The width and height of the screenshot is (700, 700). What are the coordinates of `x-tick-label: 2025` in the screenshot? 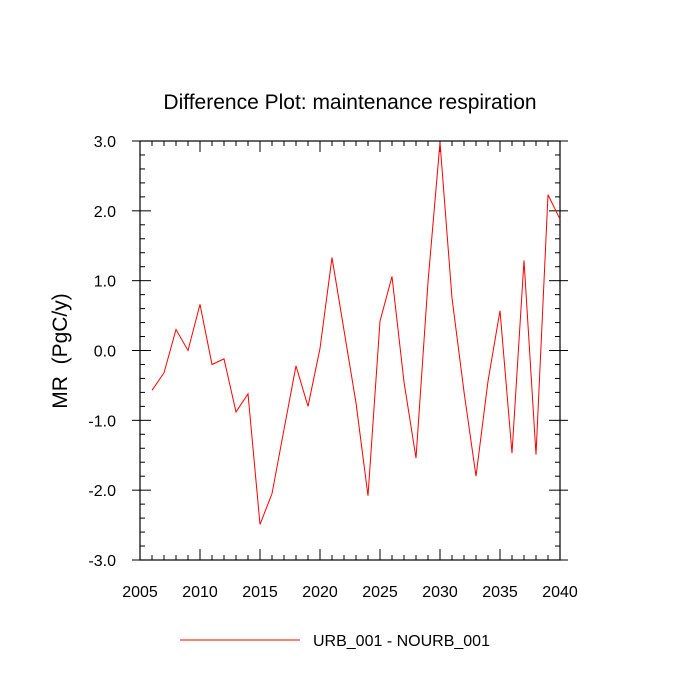 It's located at (380, 592).